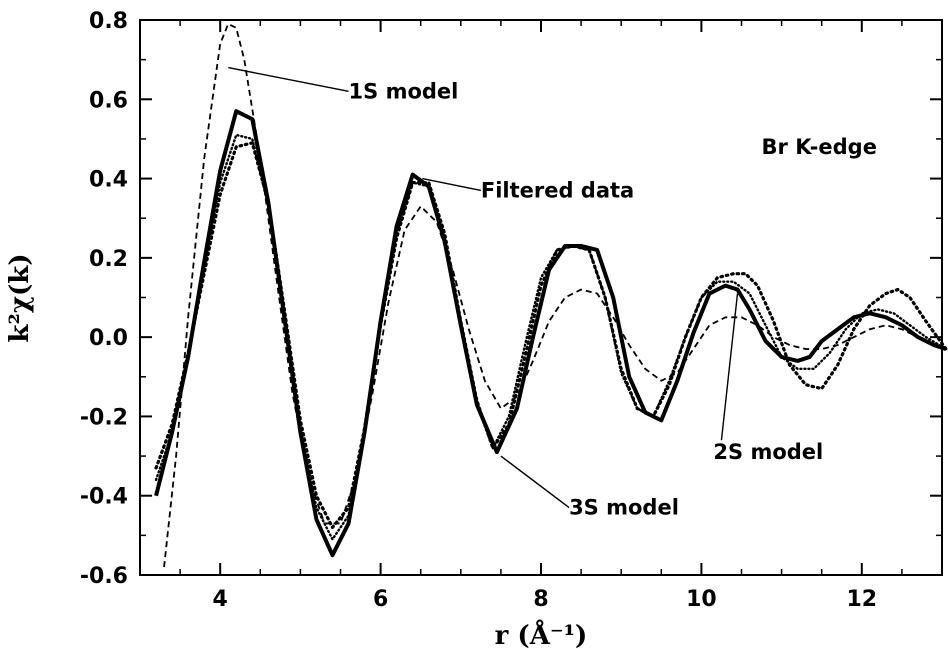 This screenshot has height=649, width=948. What do you see at coordinates (108, 180) in the screenshot?
I see `y-tick-label: 0.4` at bounding box center [108, 180].